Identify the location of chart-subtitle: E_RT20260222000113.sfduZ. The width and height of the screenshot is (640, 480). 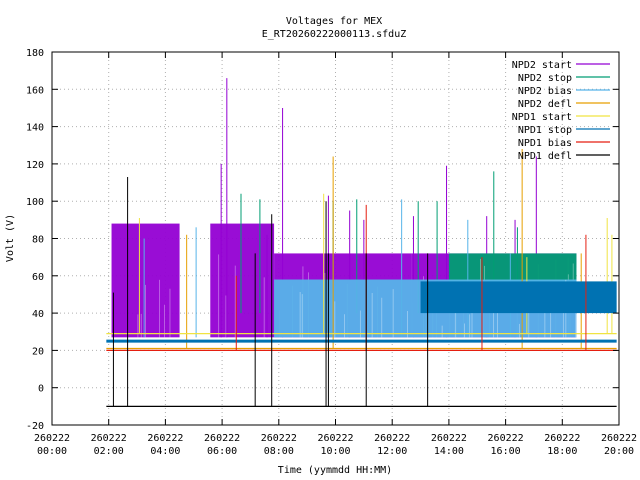
(334, 34).